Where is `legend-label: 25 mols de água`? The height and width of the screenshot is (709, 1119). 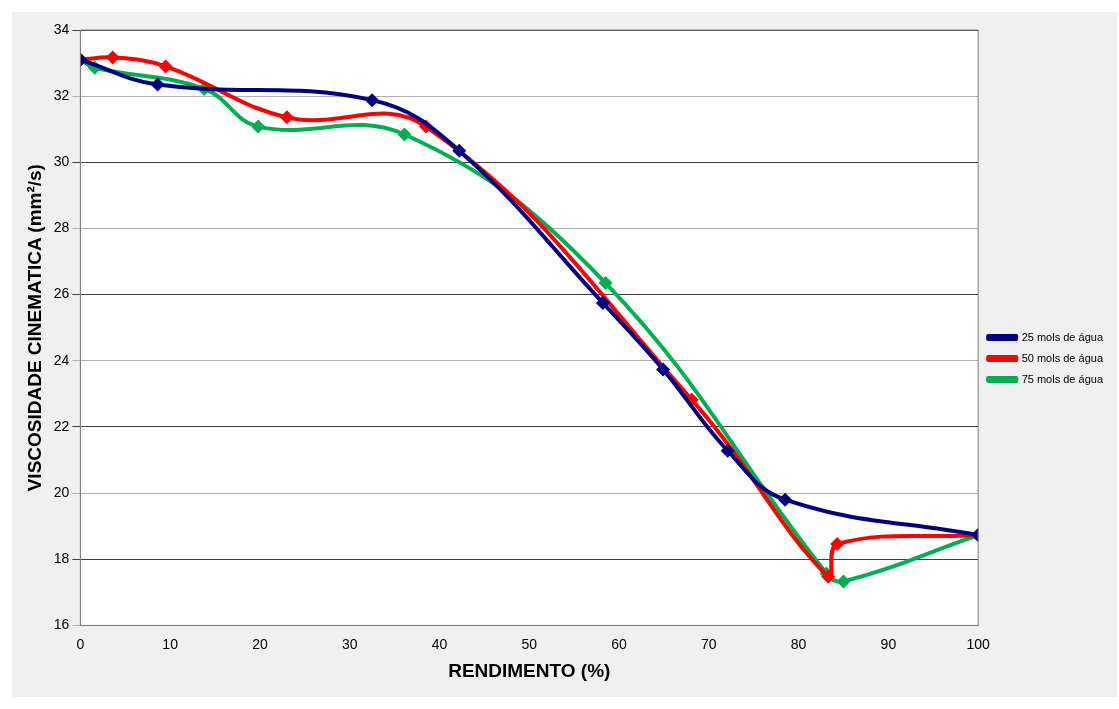 legend-label: 25 mols de água is located at coordinates (1062, 336).